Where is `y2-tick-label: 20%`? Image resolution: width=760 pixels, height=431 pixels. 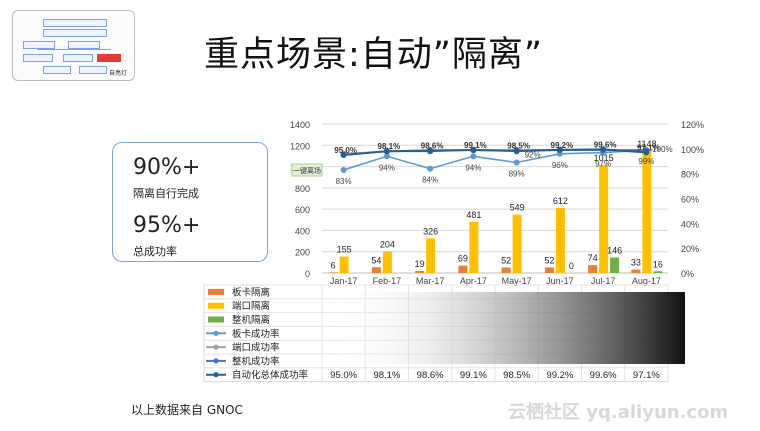 y2-tick-label: 20% is located at coordinates (690, 249).